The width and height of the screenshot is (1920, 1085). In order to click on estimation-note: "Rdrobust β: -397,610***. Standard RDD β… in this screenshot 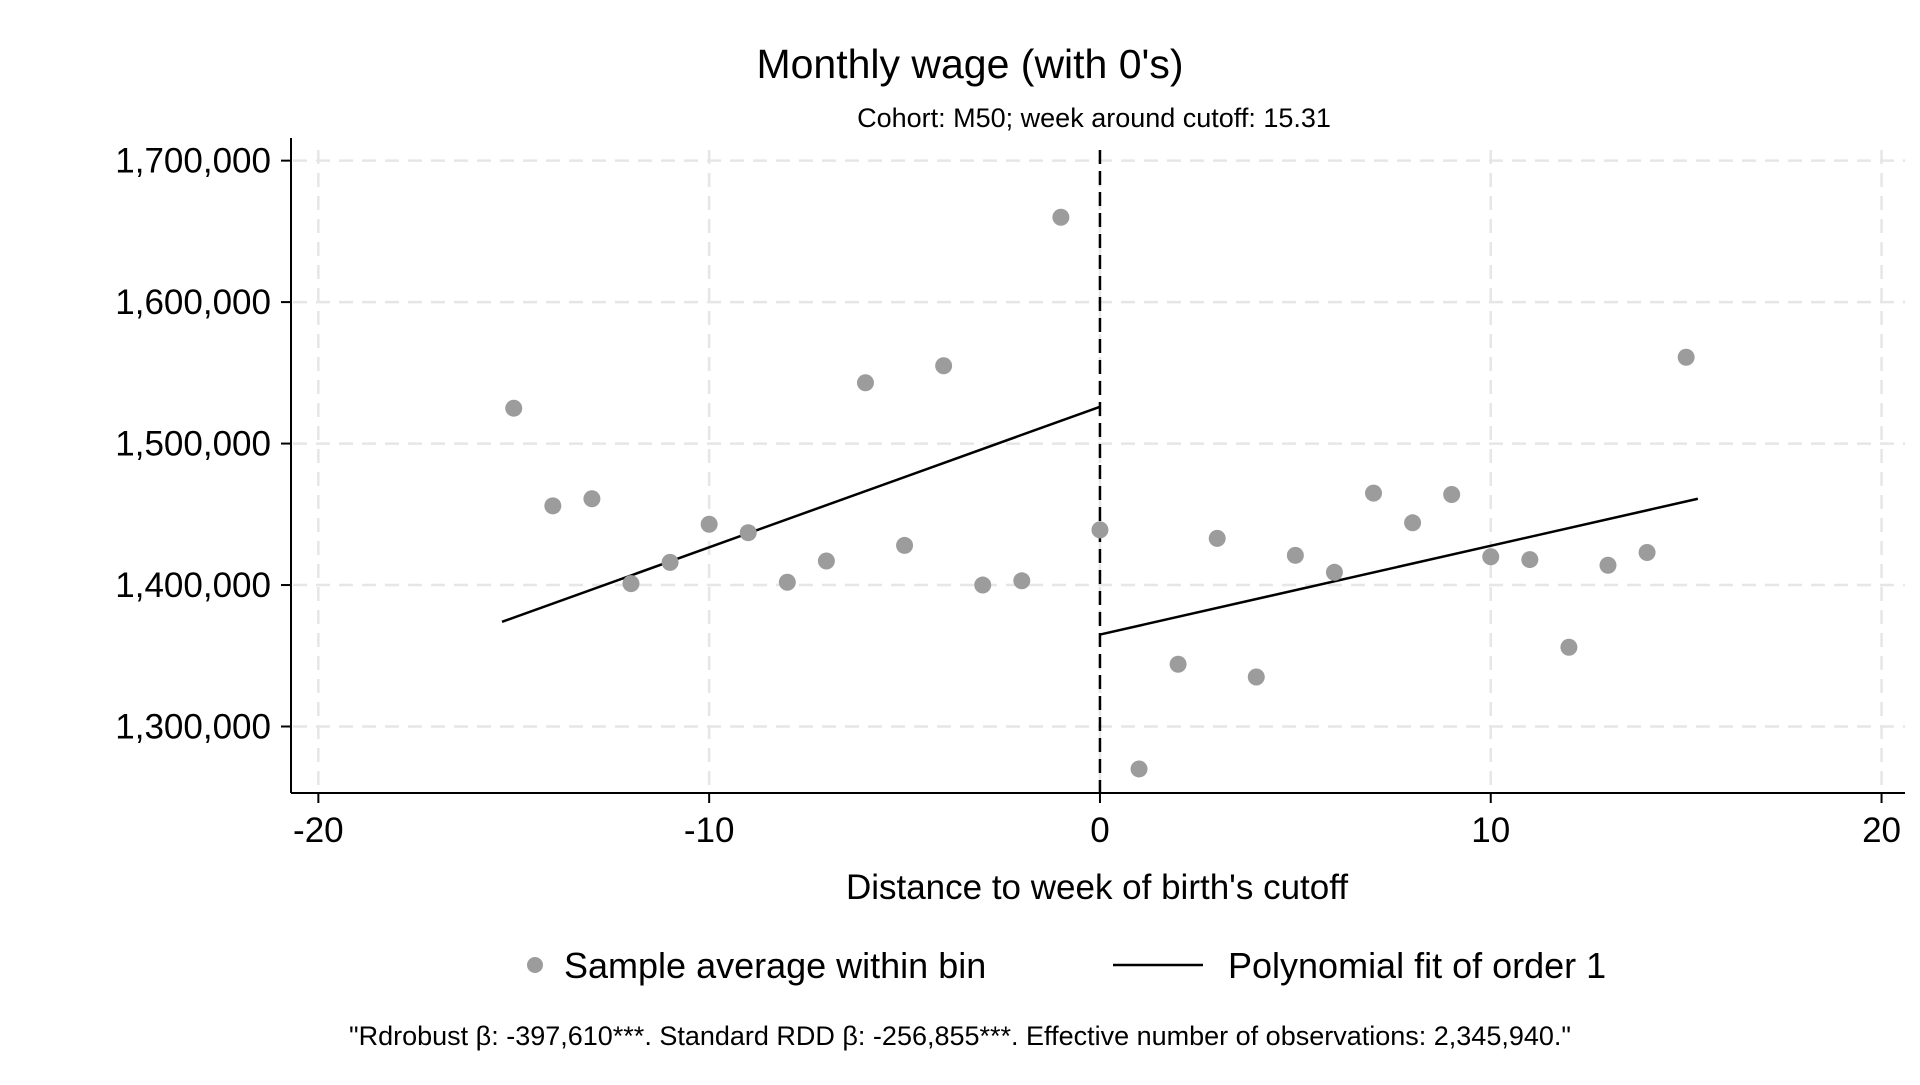, I will do `click(960, 1036)`.